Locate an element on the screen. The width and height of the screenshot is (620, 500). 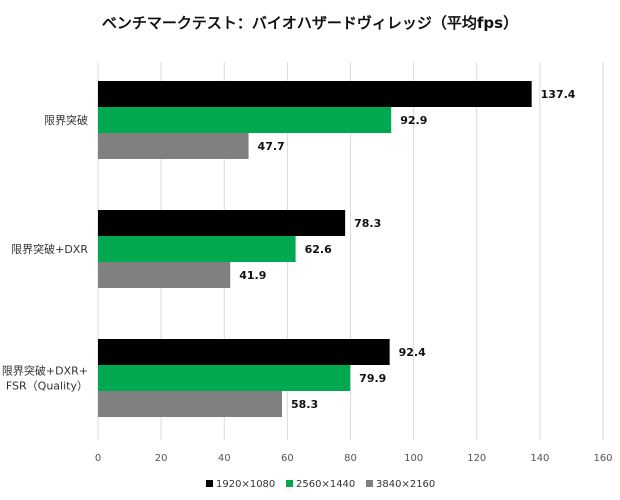
data-label: 137.4 is located at coordinates (558, 94).